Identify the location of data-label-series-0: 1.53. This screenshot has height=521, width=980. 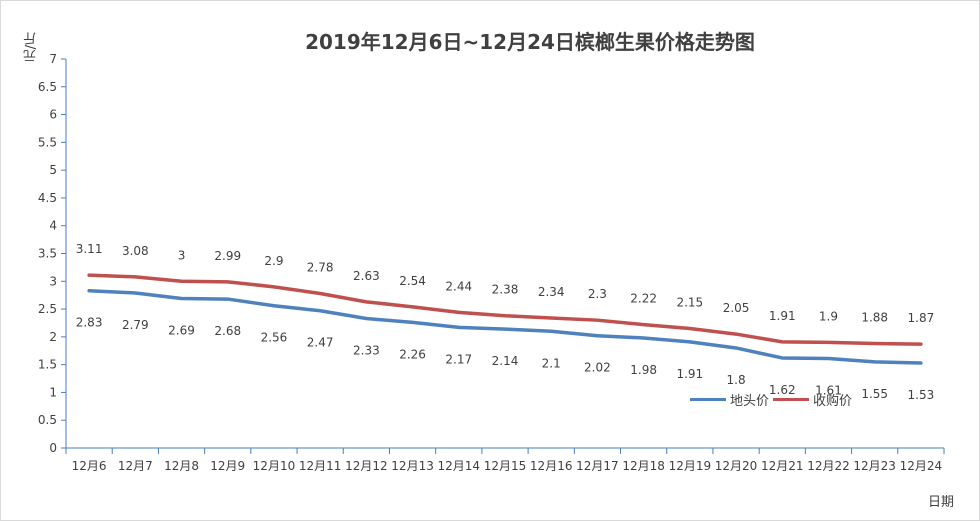
(921, 395).